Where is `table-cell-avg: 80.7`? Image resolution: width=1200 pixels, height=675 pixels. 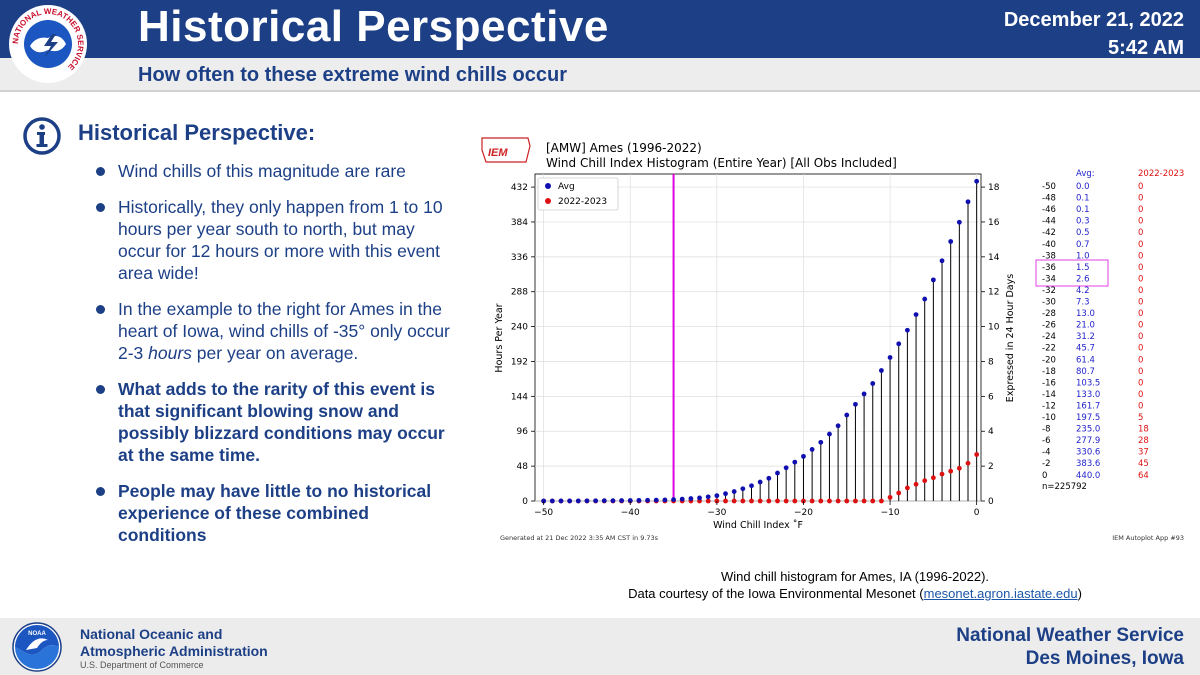 table-cell-avg: 80.7 is located at coordinates (1085, 372).